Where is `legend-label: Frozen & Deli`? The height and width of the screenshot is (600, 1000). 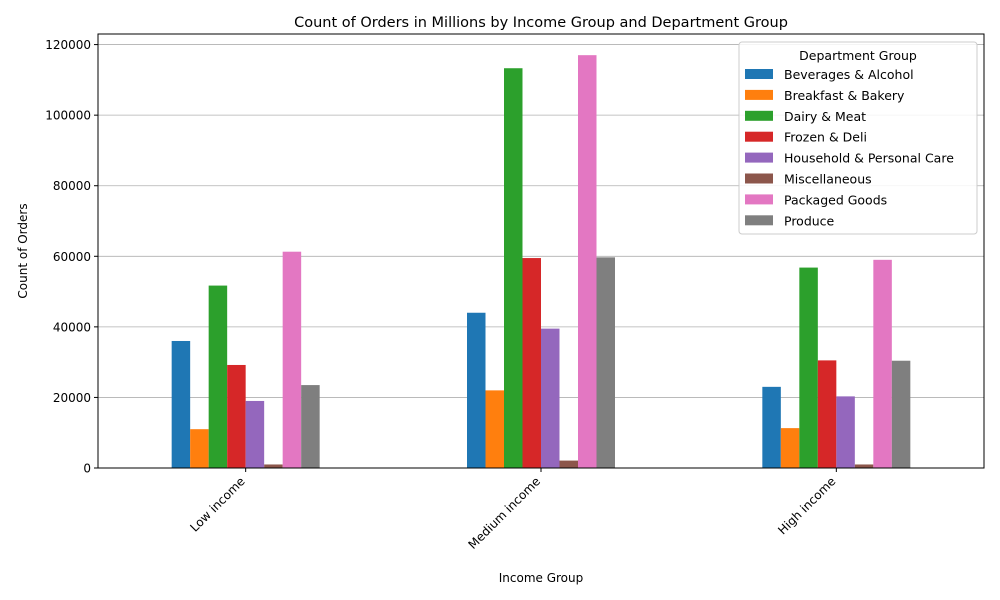
legend-label: Frozen & Deli is located at coordinates (825, 137).